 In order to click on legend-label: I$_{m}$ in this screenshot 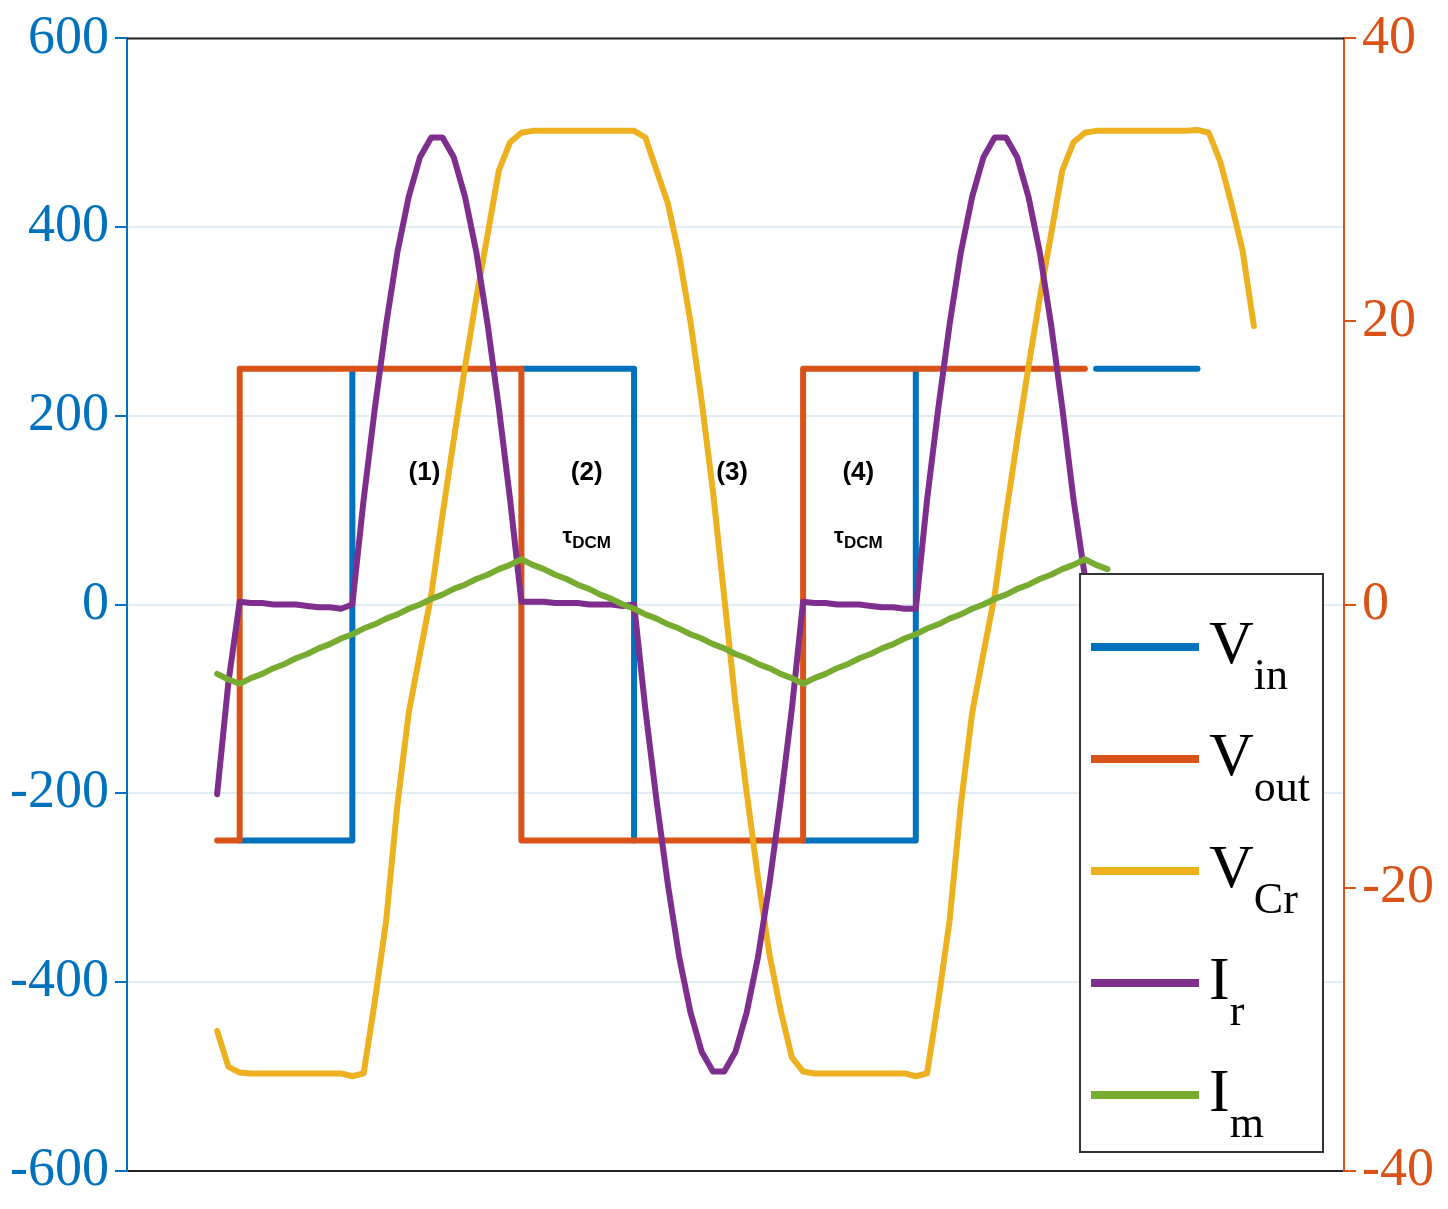, I will do `click(1236, 1101)`.